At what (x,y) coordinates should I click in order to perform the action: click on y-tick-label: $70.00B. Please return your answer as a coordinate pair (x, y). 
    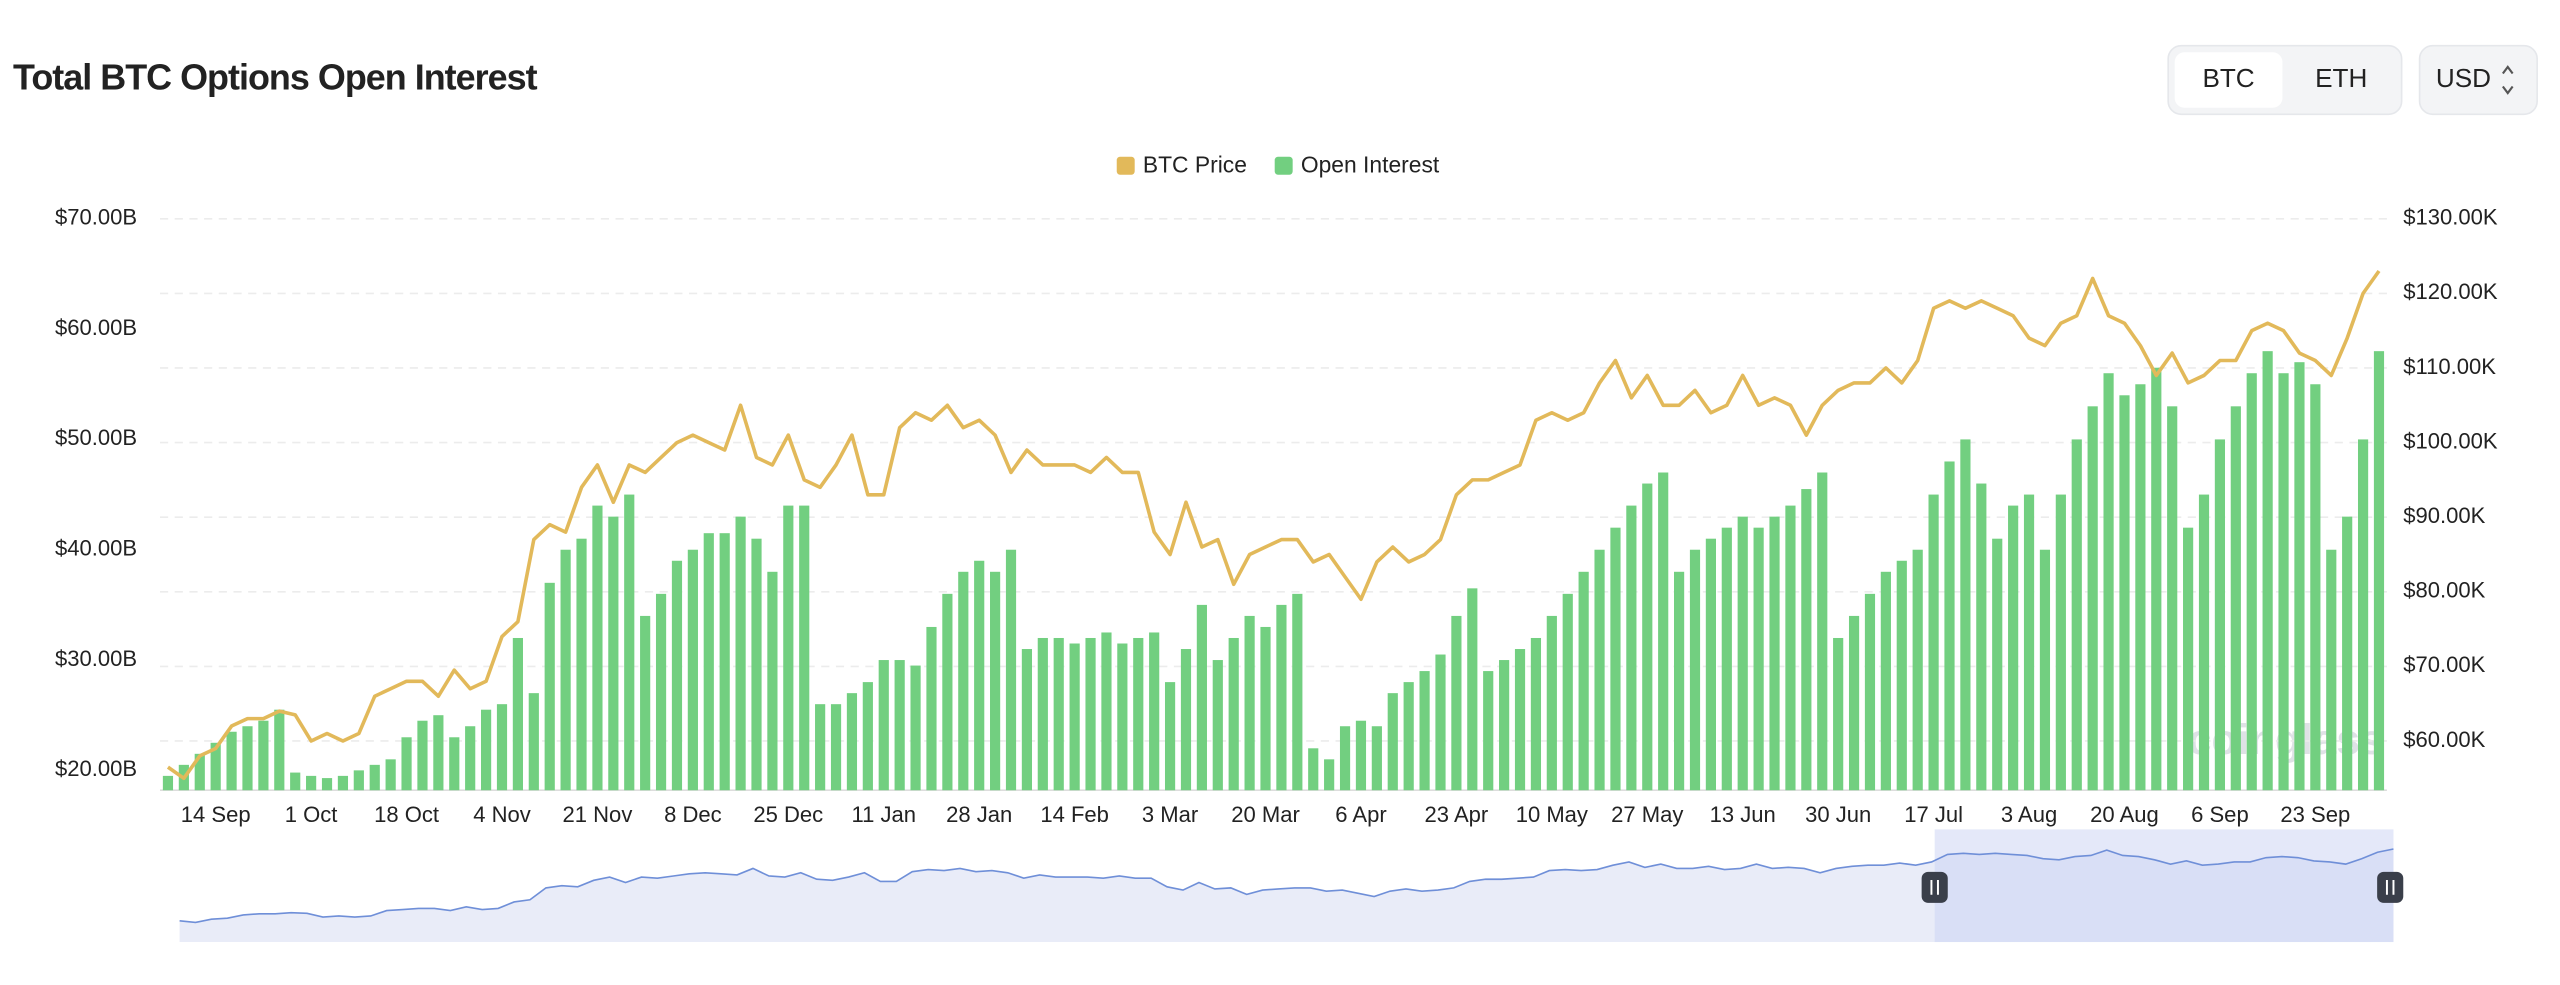
    Looking at the image, I should click on (96, 217).